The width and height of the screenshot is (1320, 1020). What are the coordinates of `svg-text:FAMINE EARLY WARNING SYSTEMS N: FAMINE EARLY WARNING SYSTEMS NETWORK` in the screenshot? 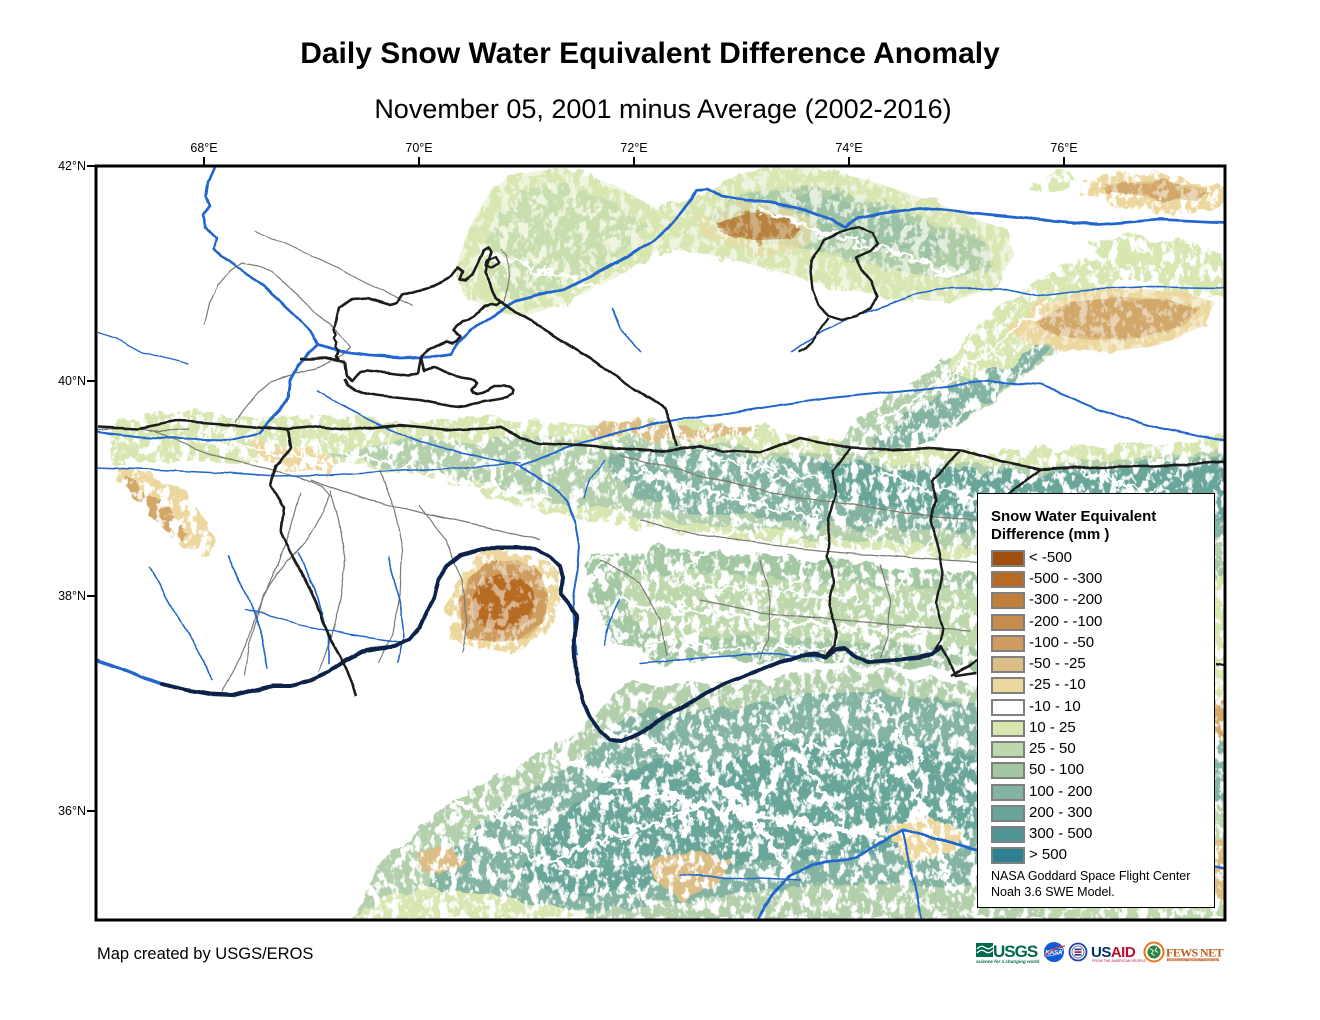 It's located at (1197, 960).